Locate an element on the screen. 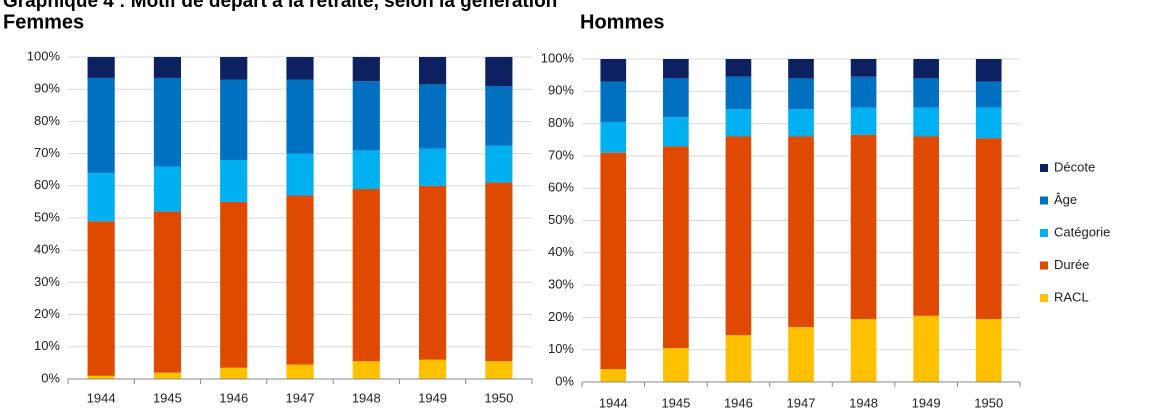  x-tick-label: 1946 is located at coordinates (738, 402).